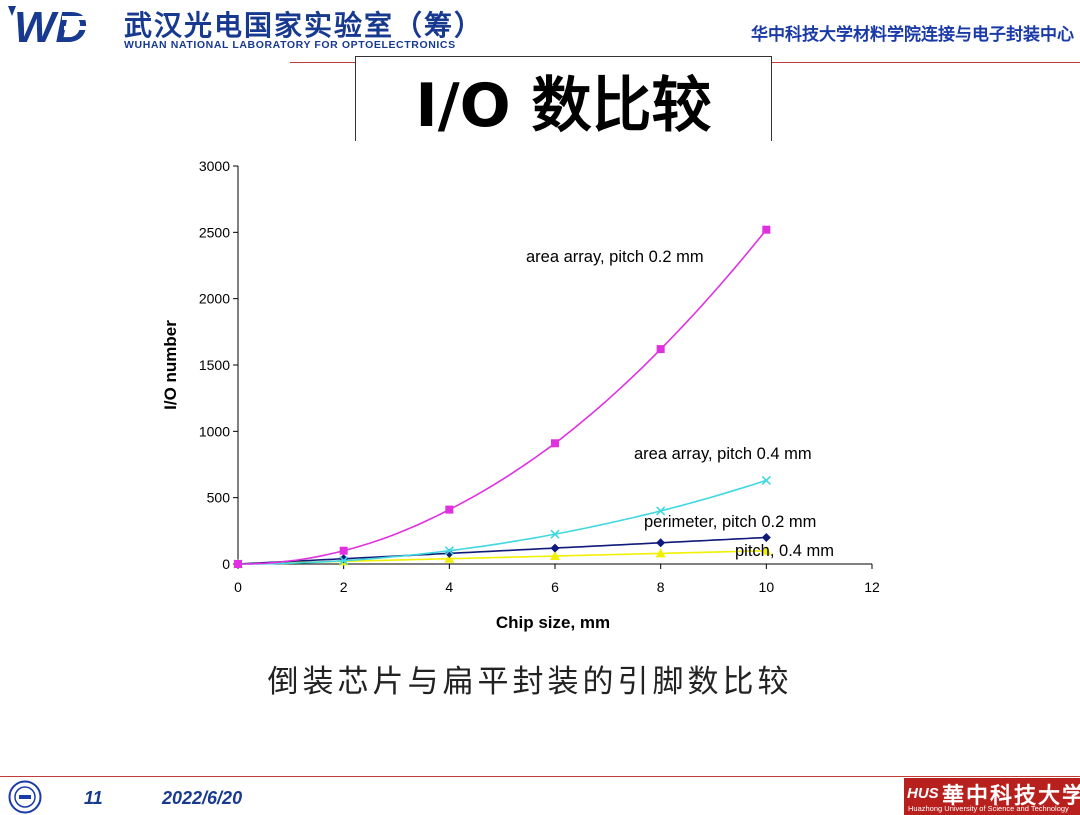 The height and width of the screenshot is (815, 1080). I want to click on title-frame, so click(563, 98).